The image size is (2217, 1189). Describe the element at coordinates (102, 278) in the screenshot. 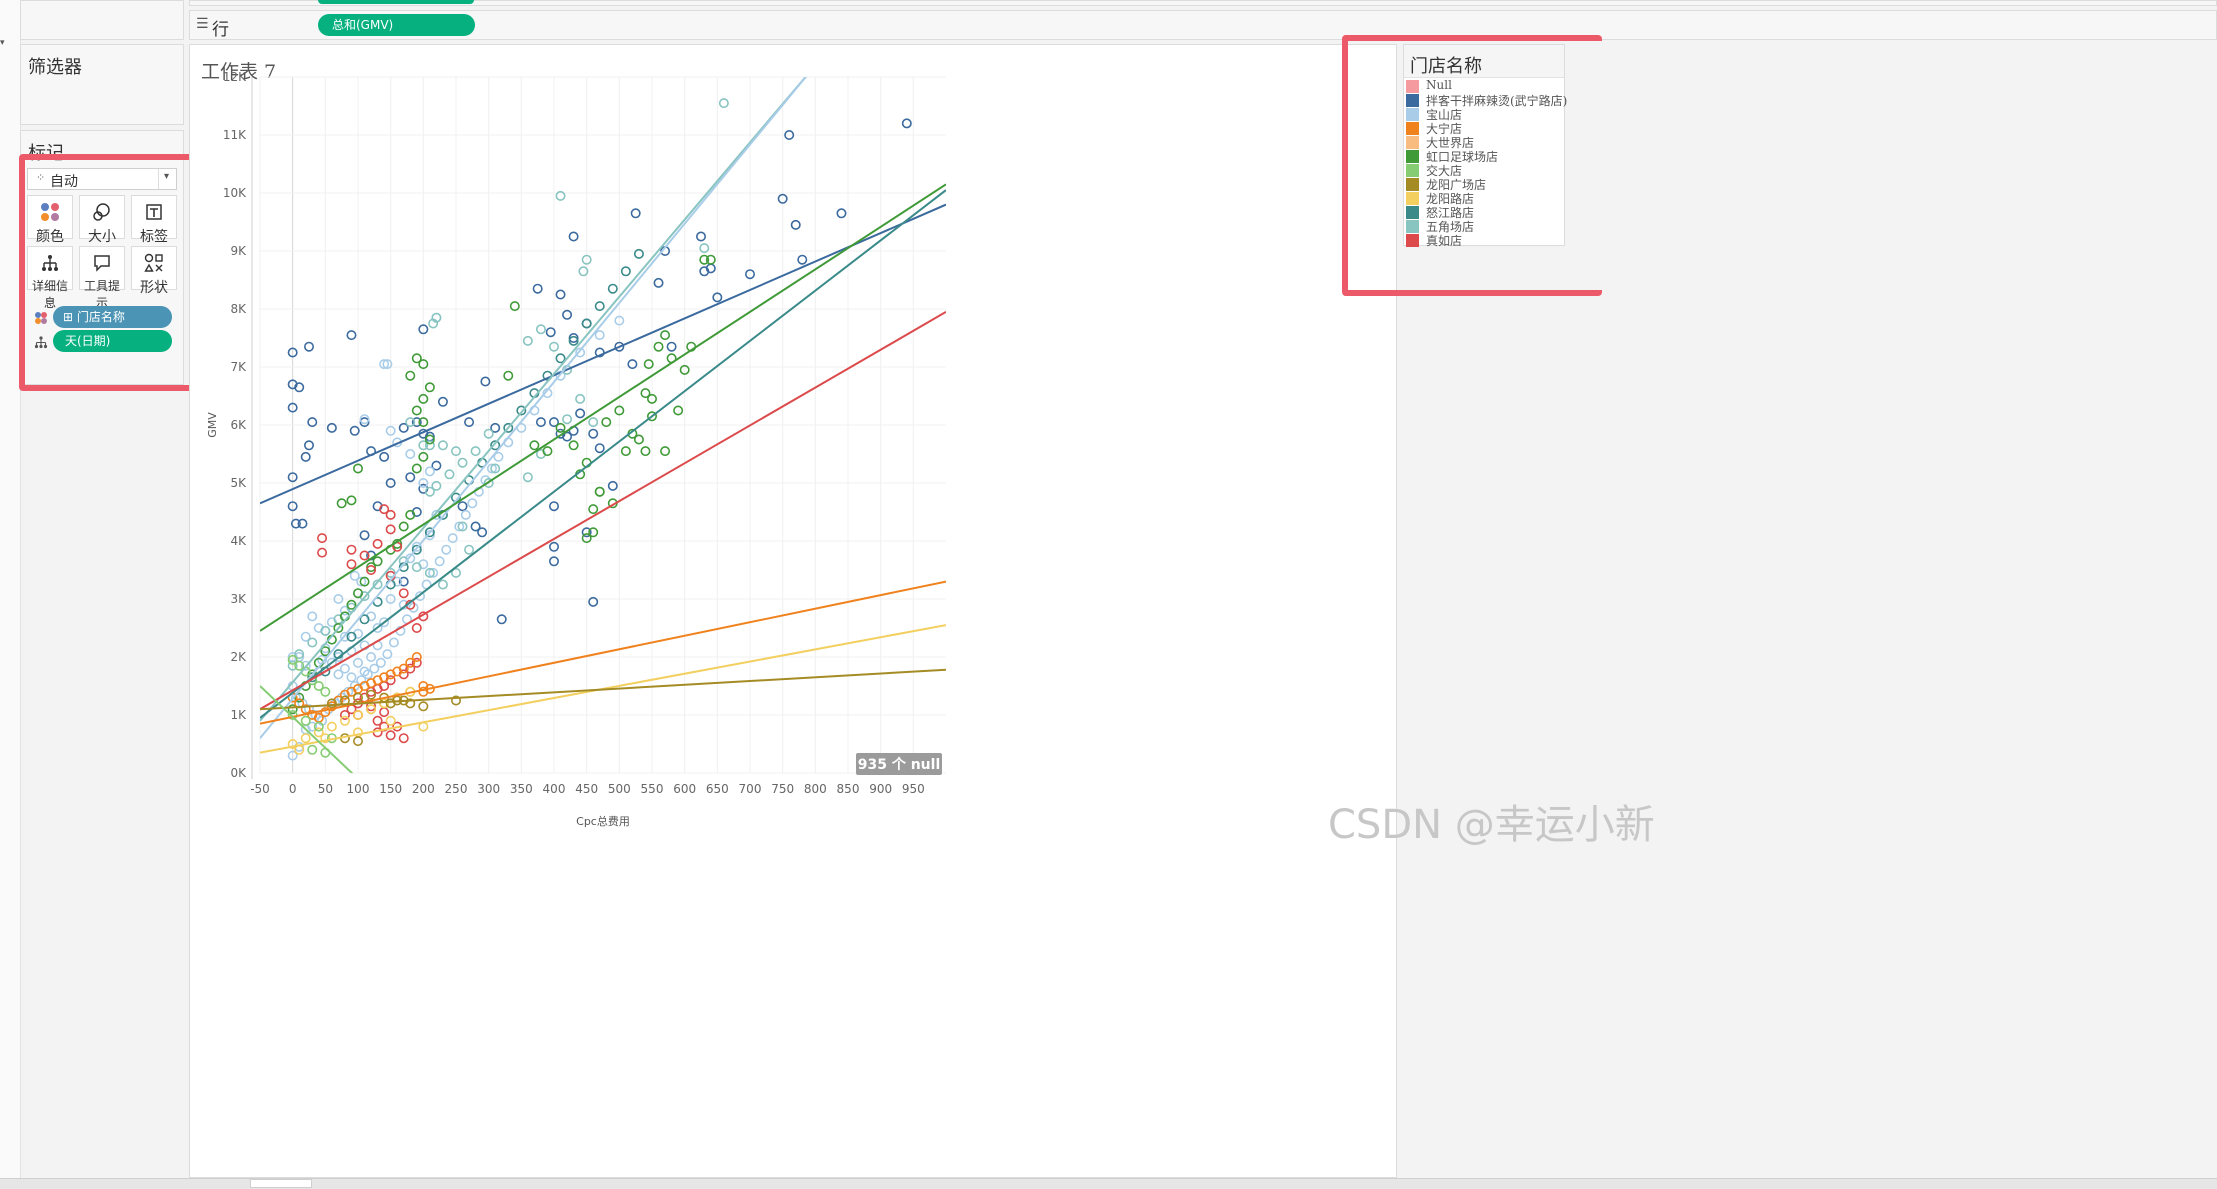

I see `tooltip-button: 工具提示` at that location.